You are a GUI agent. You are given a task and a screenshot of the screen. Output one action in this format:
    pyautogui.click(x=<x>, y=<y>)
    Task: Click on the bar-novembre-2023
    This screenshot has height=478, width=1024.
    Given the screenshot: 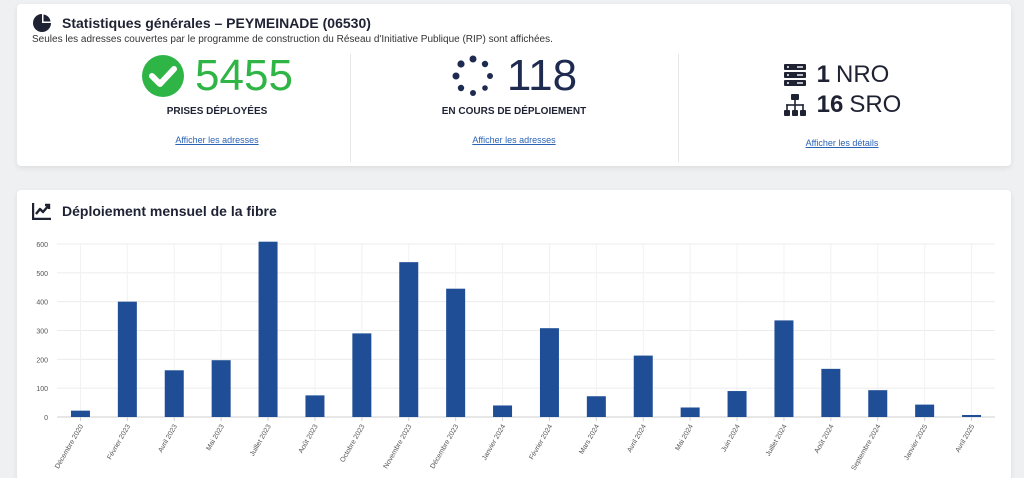 What is the action you would take?
    pyautogui.click(x=409, y=339)
    